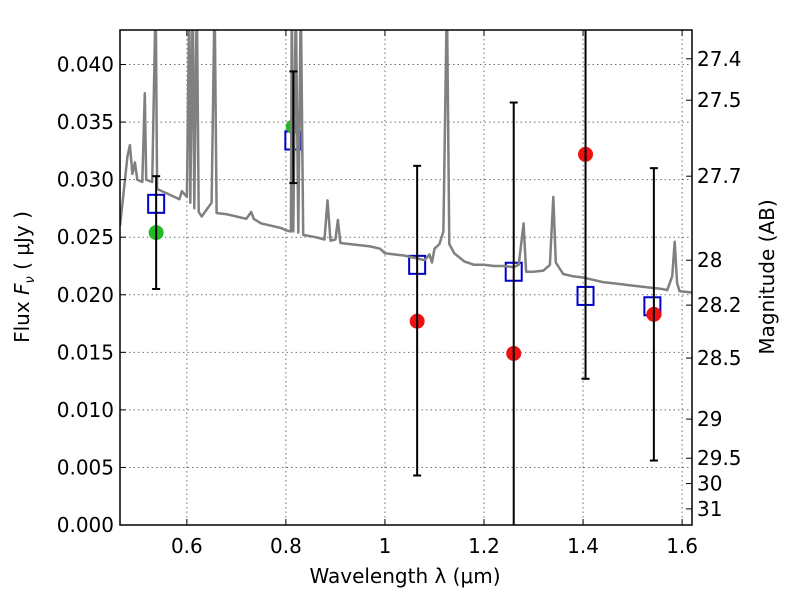  I want to click on magnitude-axis-title: Magnitude (AB), so click(767, 276).